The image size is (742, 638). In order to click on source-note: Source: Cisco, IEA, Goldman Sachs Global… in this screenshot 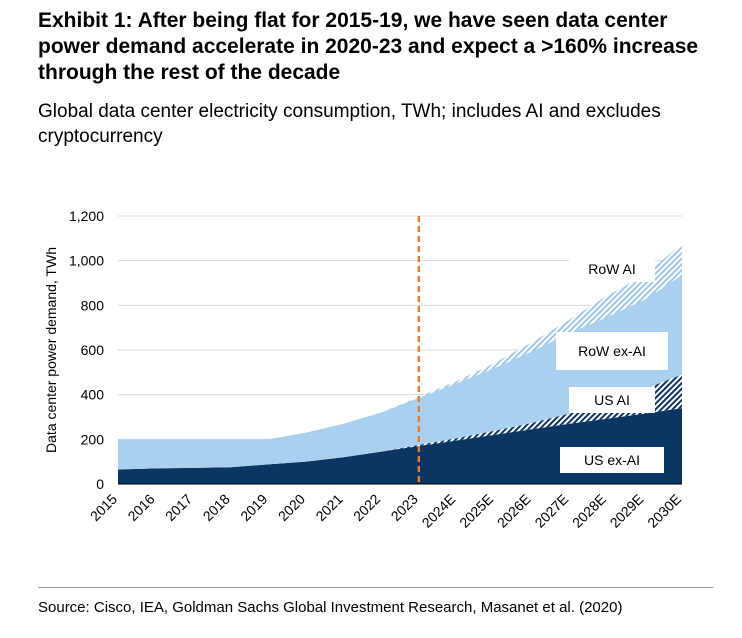, I will do `click(330, 607)`.